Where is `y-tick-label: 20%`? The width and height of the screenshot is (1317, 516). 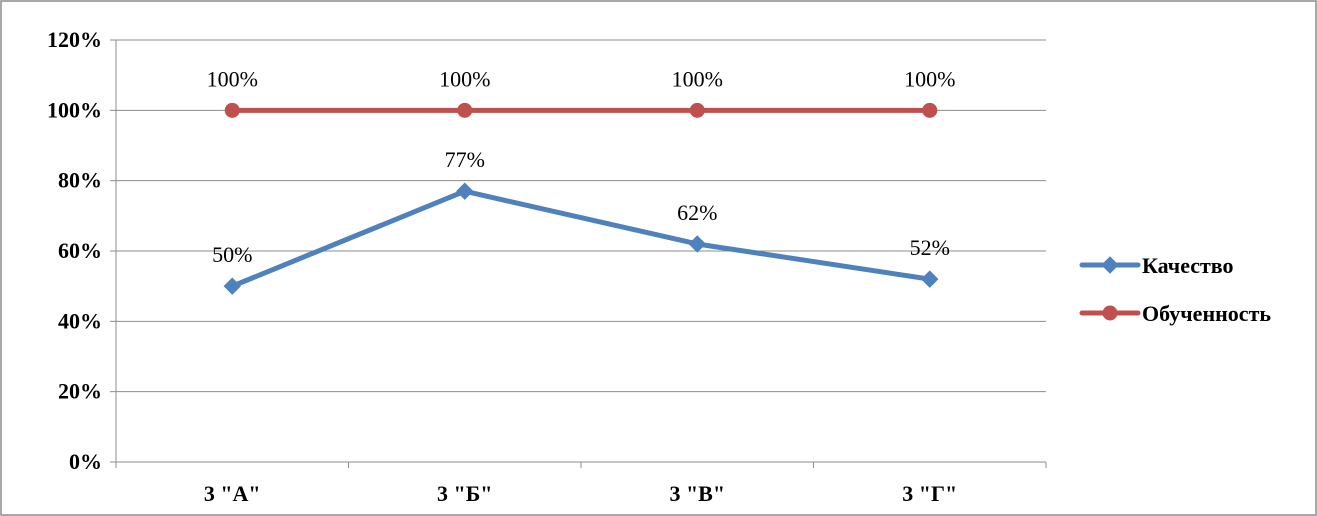 y-tick-label: 20% is located at coordinates (80, 391).